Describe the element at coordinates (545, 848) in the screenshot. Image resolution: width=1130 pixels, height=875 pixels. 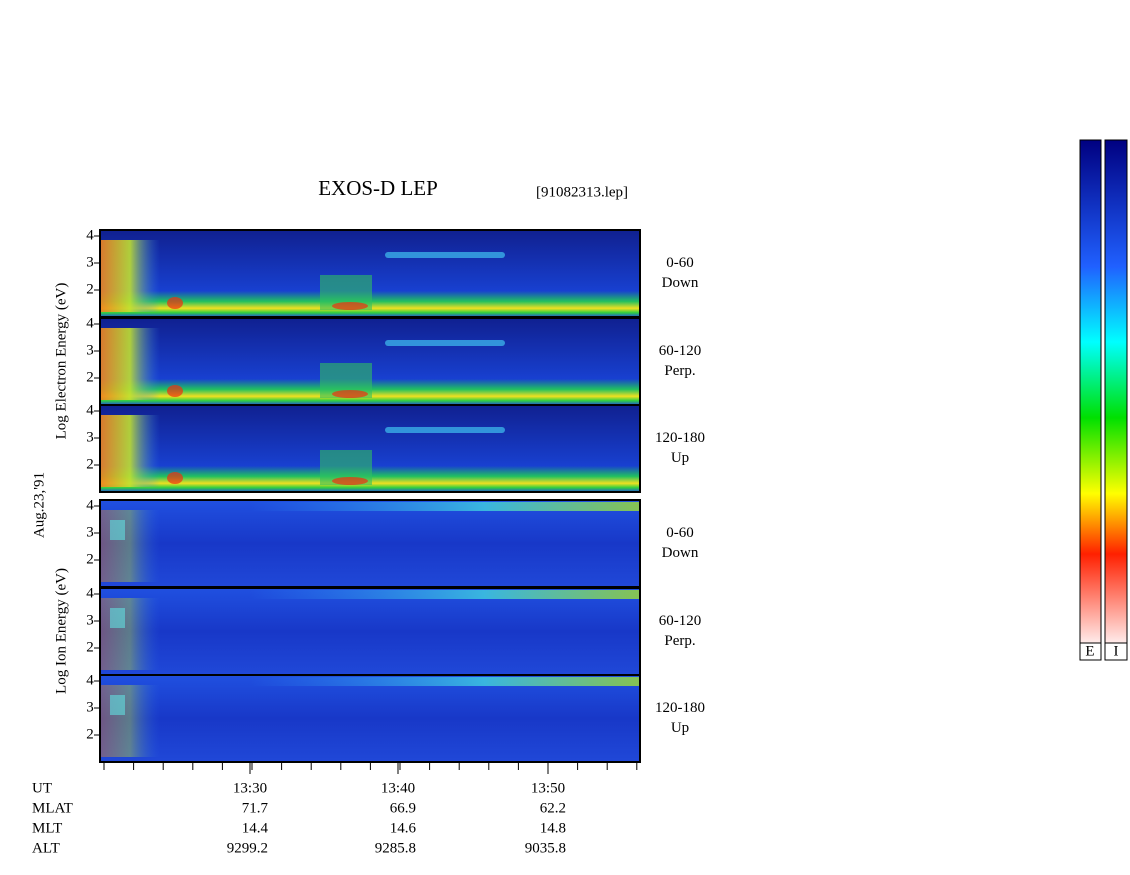
I see `orbit-value: 9035.8` at that location.